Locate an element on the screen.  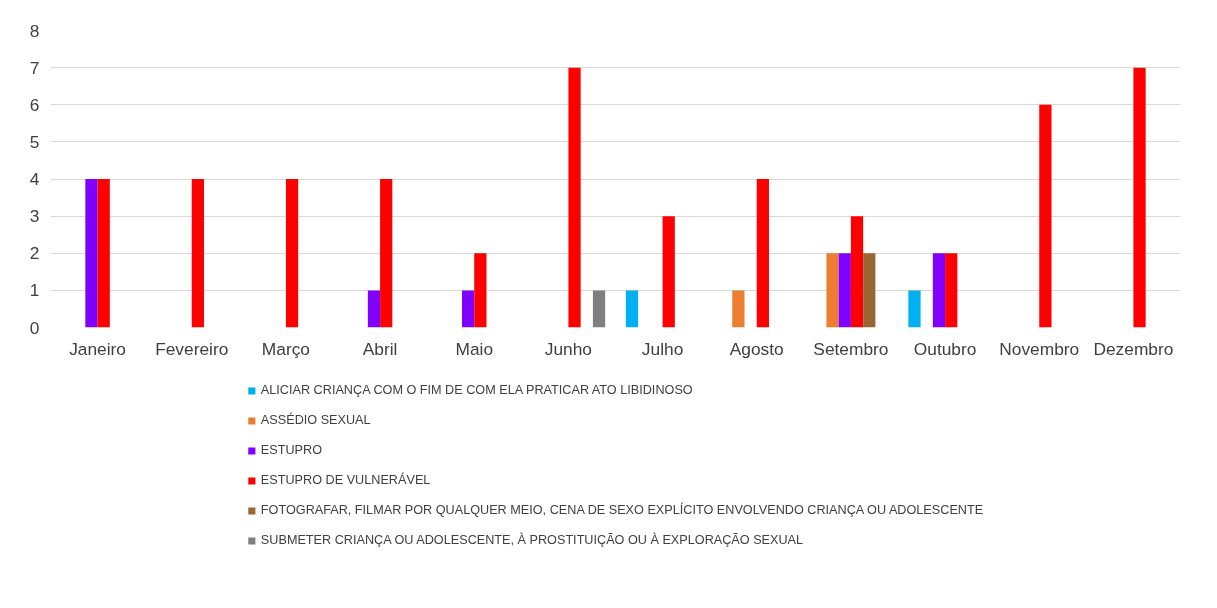
legend-label: ESTUPRO is located at coordinates (291, 450).